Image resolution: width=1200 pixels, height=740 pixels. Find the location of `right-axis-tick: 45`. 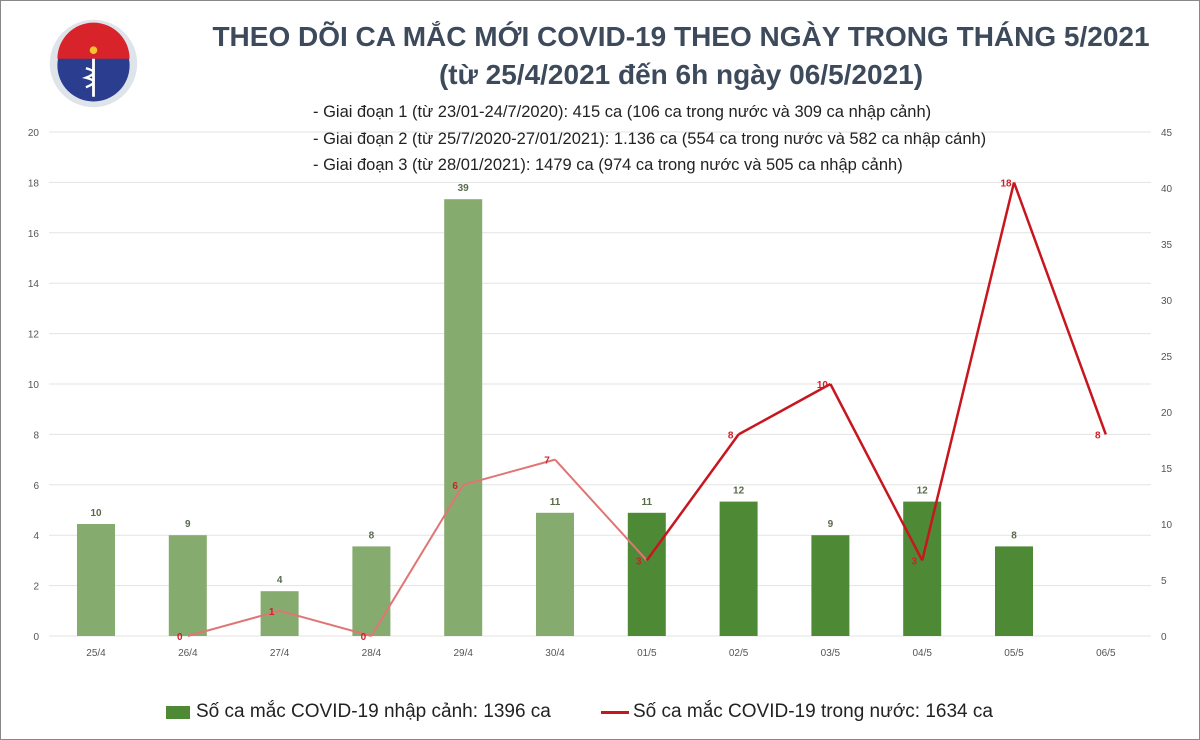

right-axis-tick: 45 is located at coordinates (1167, 133).